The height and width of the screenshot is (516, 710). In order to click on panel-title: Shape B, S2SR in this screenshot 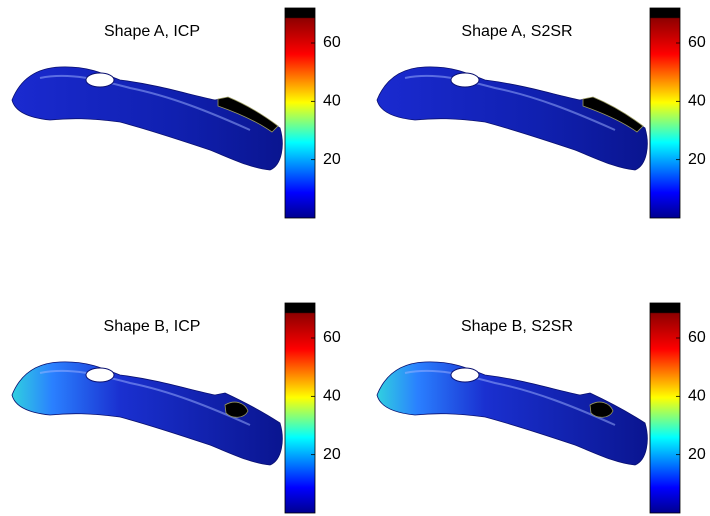, I will do `click(517, 326)`.